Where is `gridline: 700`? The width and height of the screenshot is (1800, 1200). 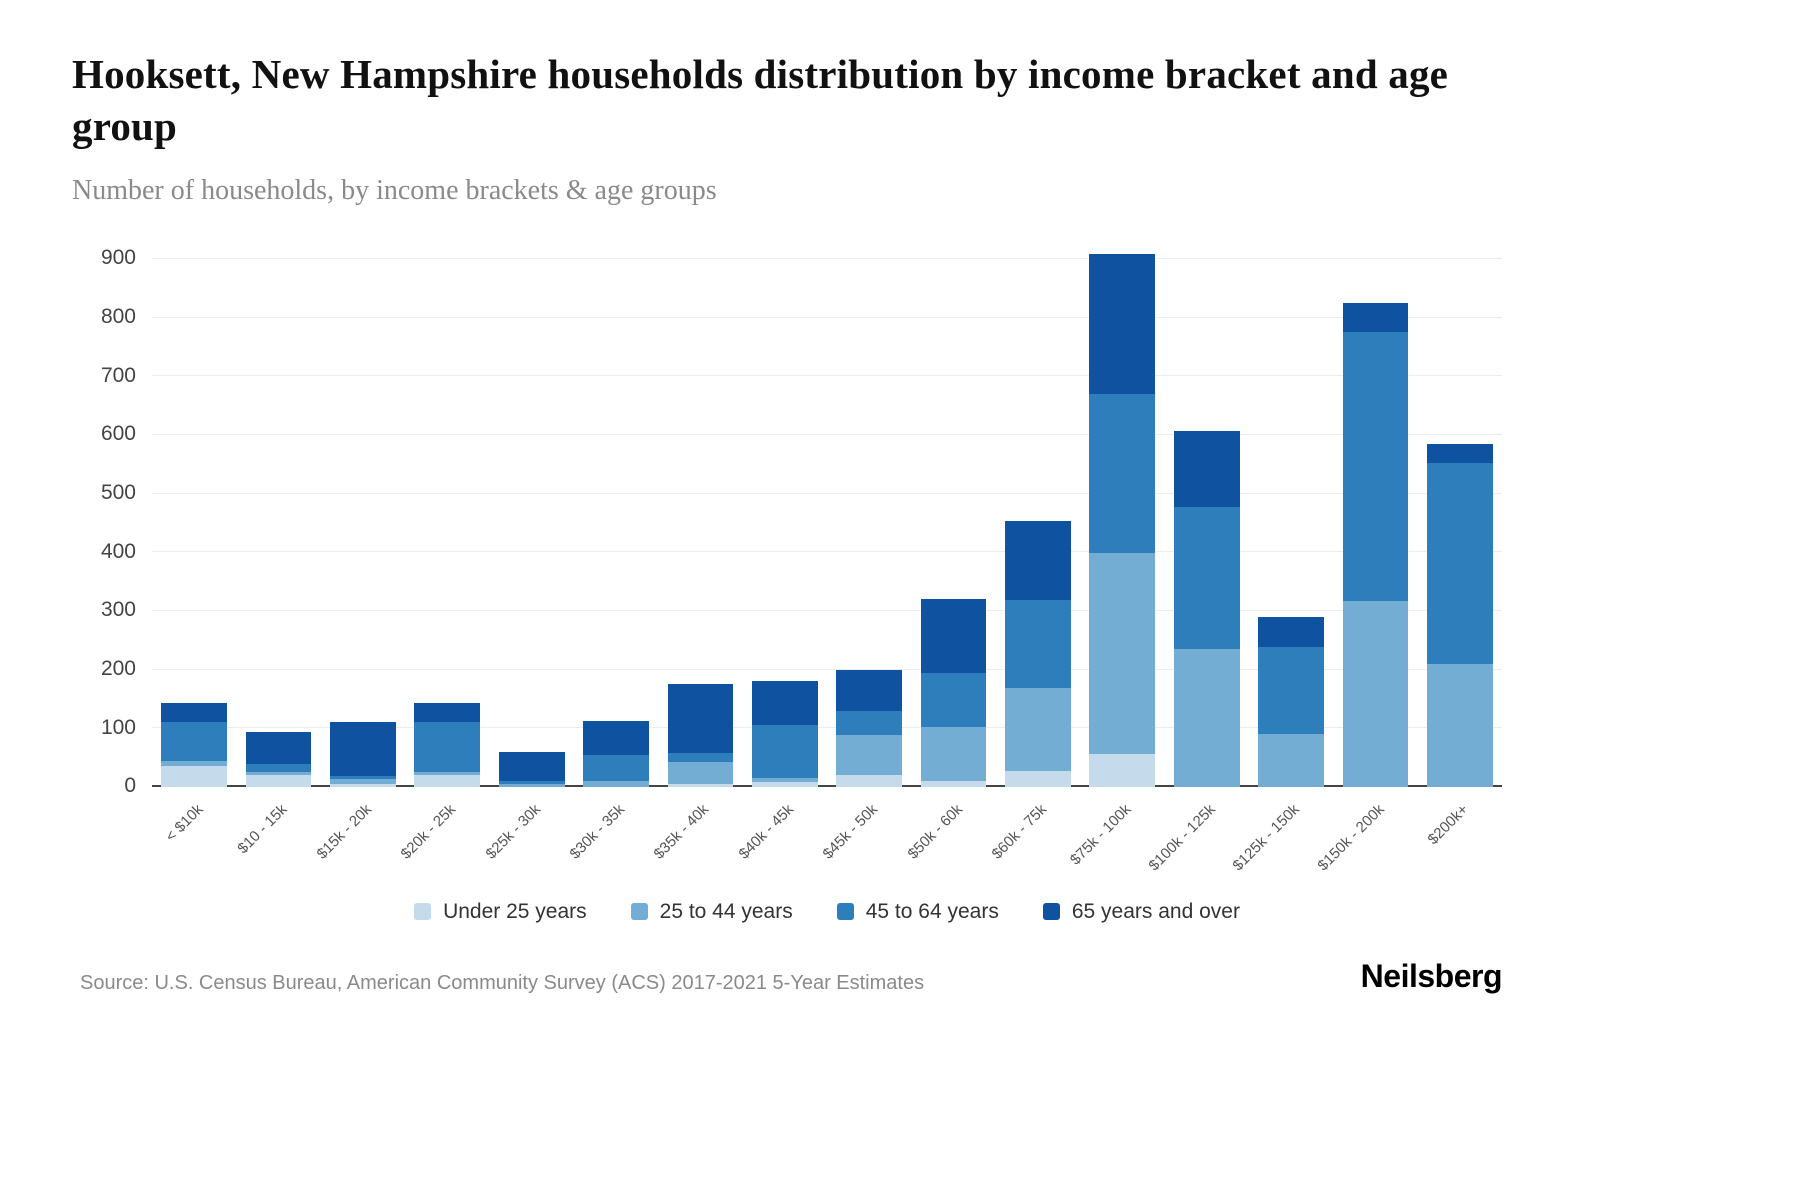 gridline: 700 is located at coordinates (801, 375).